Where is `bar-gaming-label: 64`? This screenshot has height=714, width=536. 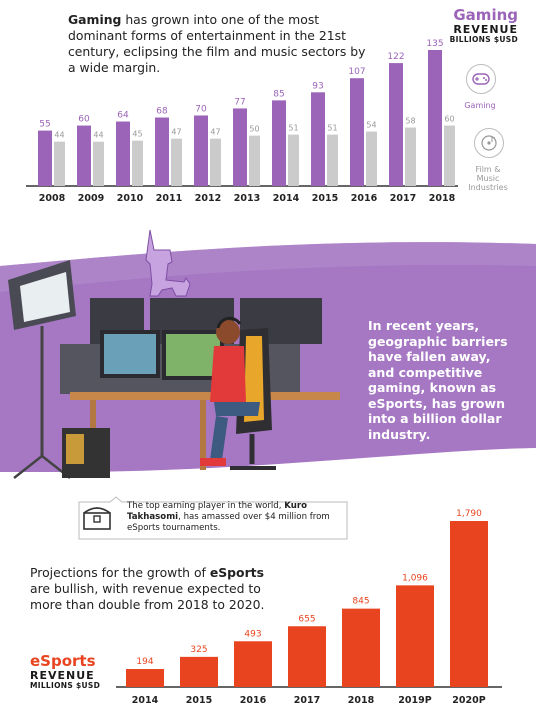 bar-gaming-label: 64 is located at coordinates (123, 116).